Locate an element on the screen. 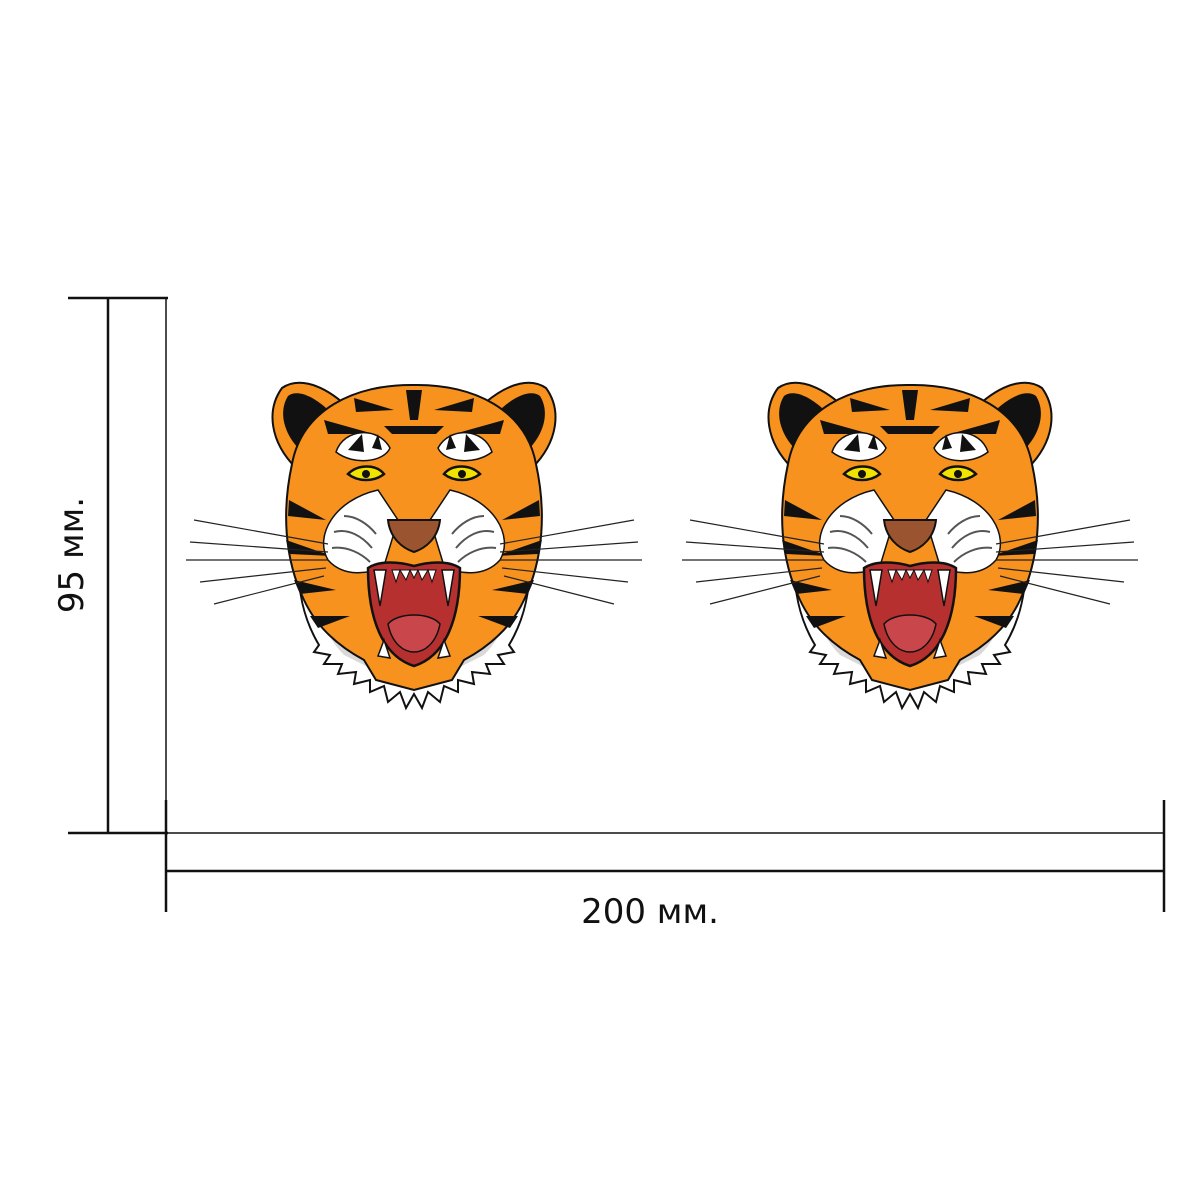 The height and width of the screenshot is (1204, 1200). tiger-head-left is located at coordinates (414, 545).